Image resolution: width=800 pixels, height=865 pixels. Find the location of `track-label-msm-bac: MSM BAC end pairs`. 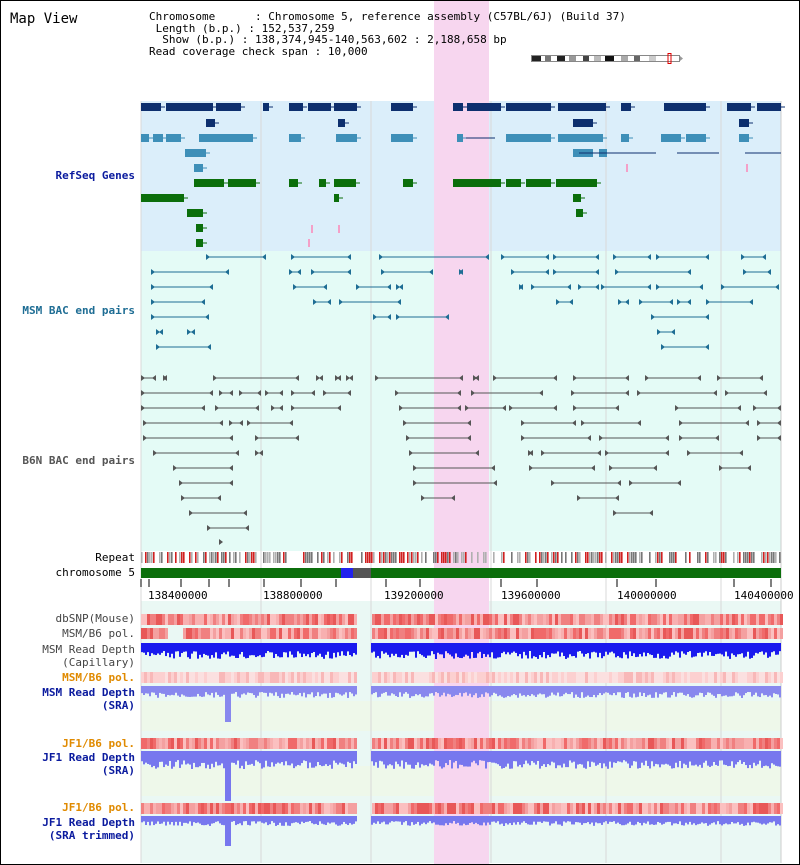

track-label-msm-bac: MSM BAC end pairs is located at coordinates (78, 310).